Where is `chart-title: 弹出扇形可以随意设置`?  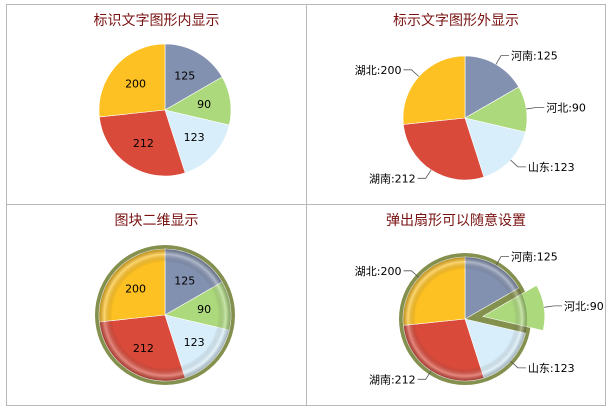 chart-title: 弹出扇形可以随意设置 is located at coordinates (456, 221).